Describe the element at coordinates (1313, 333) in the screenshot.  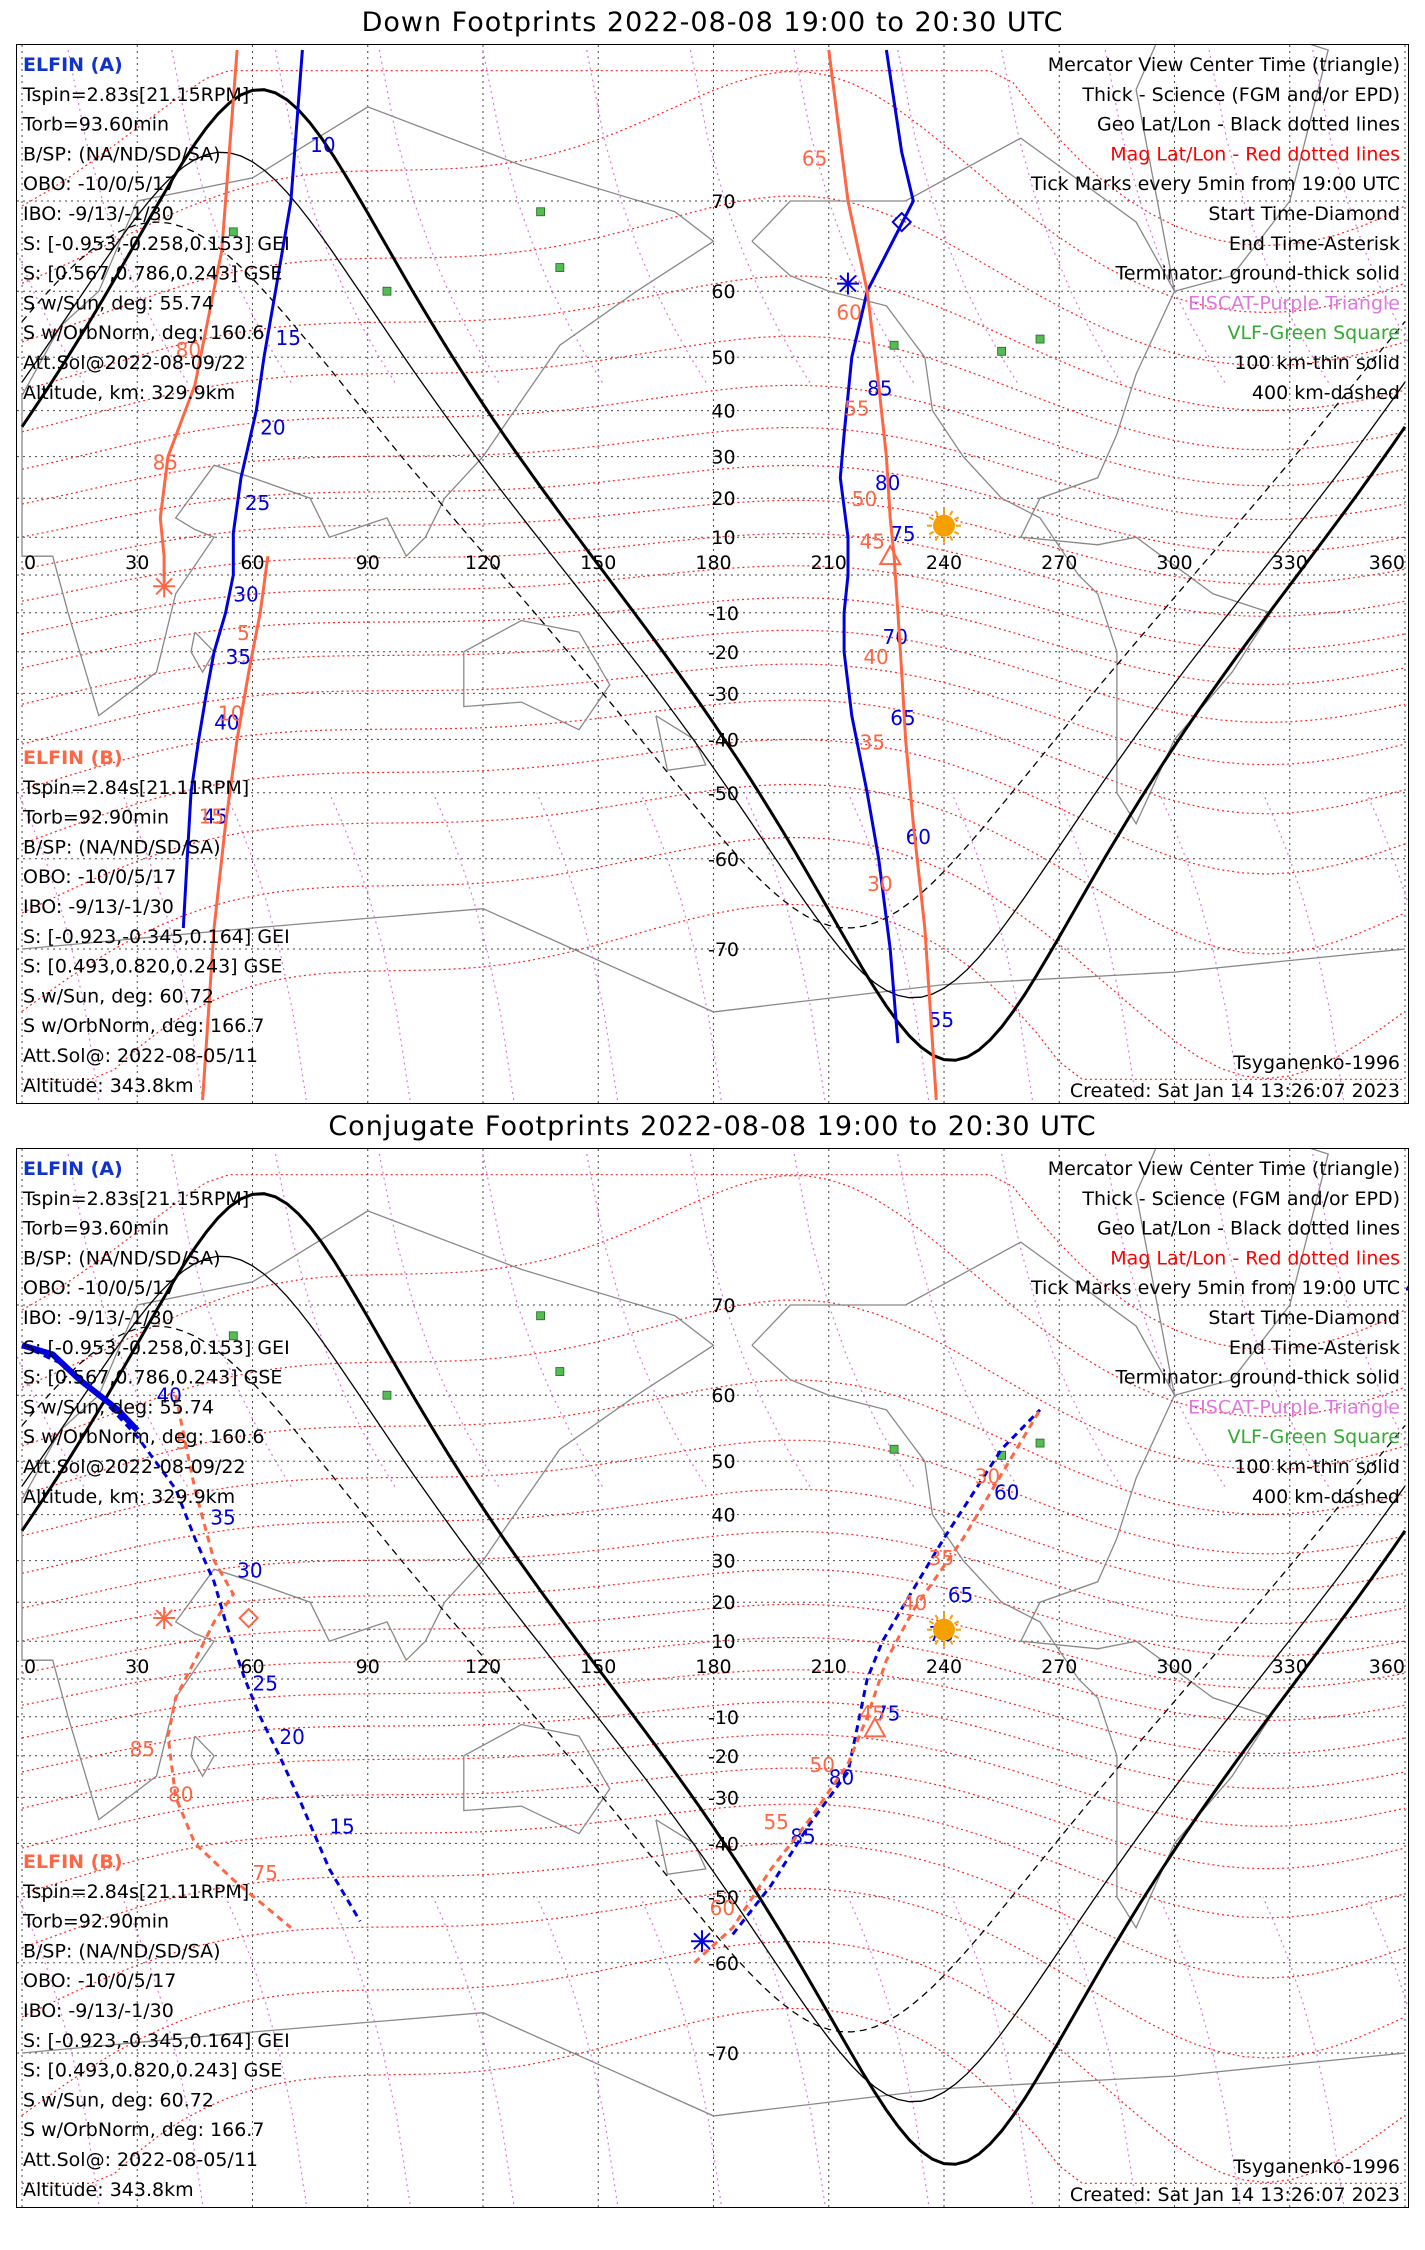
I see `legend-entry: VLF-Green Square` at that location.